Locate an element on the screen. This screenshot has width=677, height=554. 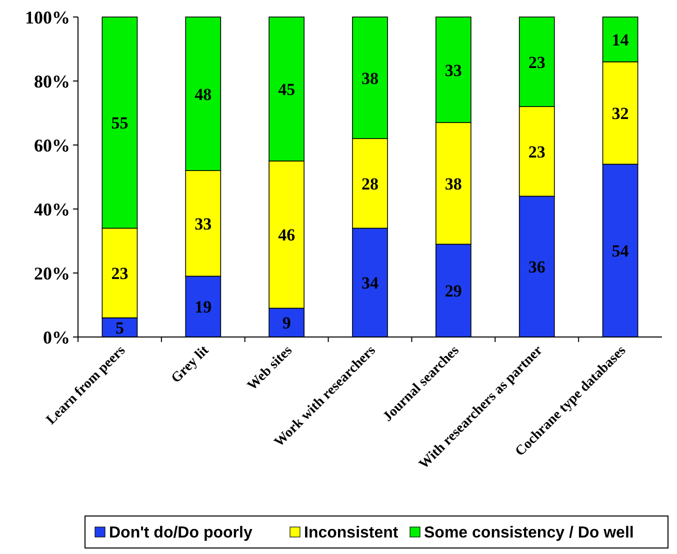
data-label: 32 is located at coordinates (620, 113).